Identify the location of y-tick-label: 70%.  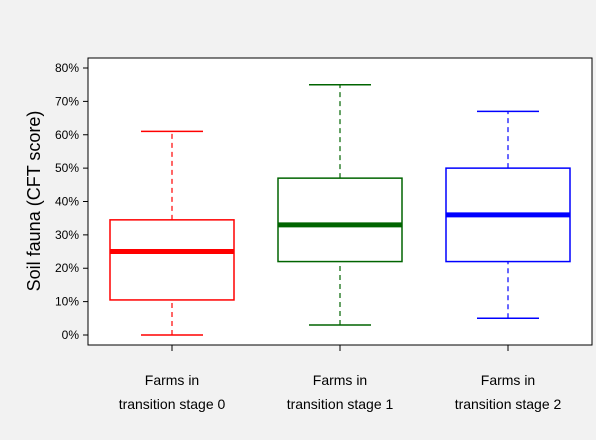
(67, 101).